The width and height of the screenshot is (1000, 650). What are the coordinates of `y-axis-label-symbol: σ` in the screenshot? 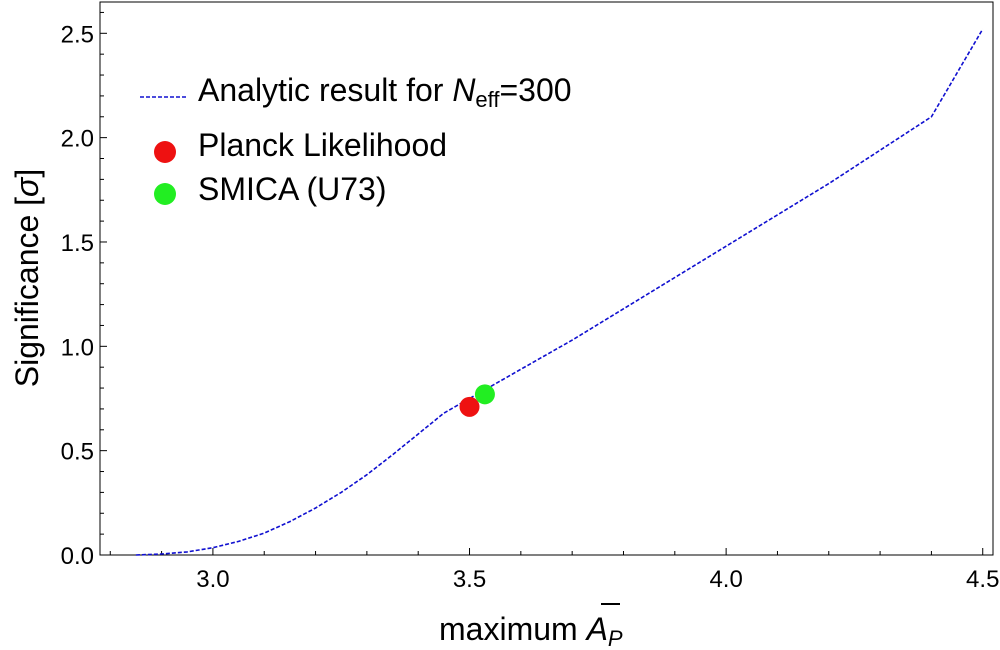 It's located at (27, 186).